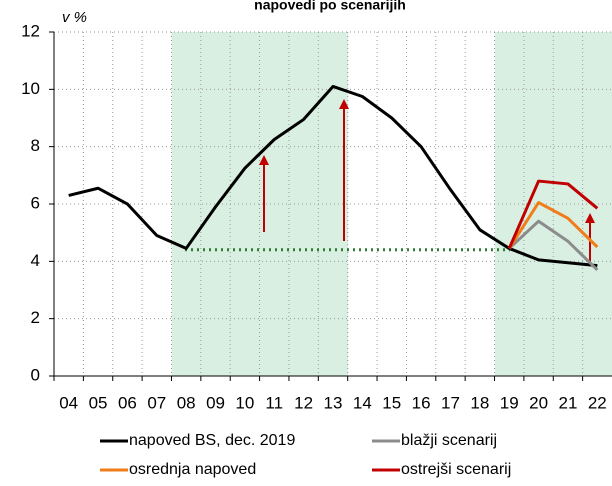 The height and width of the screenshot is (486, 612). I want to click on x-tick-label: 06, so click(127, 402).